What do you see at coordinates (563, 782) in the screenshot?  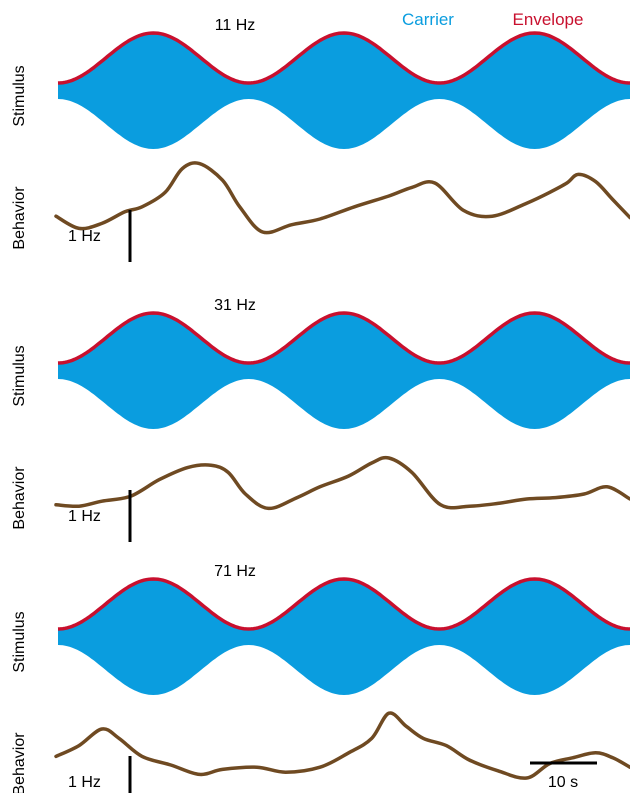 I see `time-scale-bar-label: 10 s` at bounding box center [563, 782].